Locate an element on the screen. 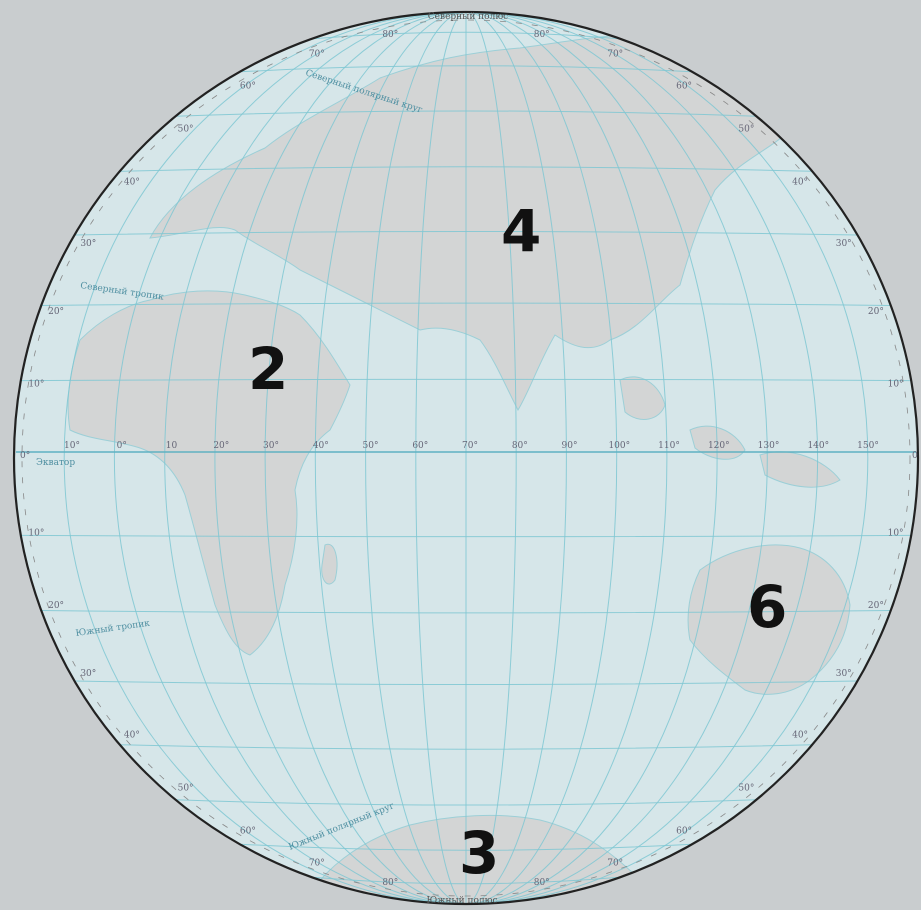 The width and height of the screenshot is (921, 910). equator-longitude-label: 50° is located at coordinates (371, 446).